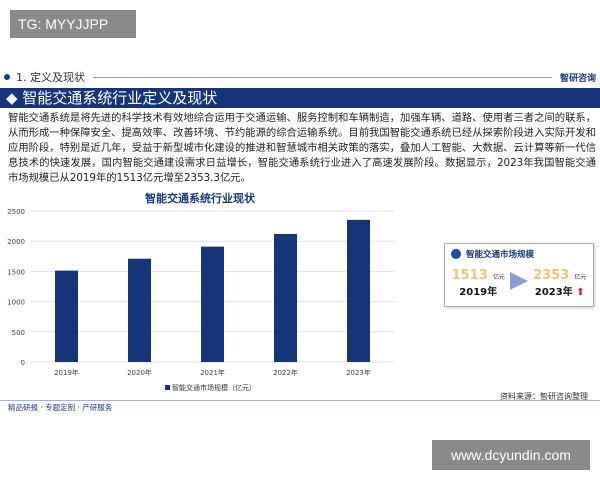  What do you see at coordinates (18, 333) in the screenshot?
I see `y-tick-label: 500` at bounding box center [18, 333].